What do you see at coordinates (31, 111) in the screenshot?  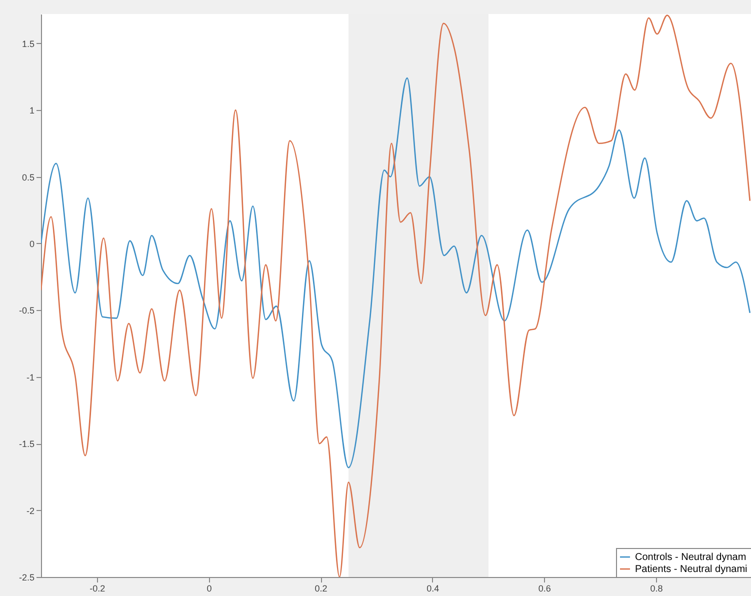 I see `y-tick-label: 1` at bounding box center [31, 111].